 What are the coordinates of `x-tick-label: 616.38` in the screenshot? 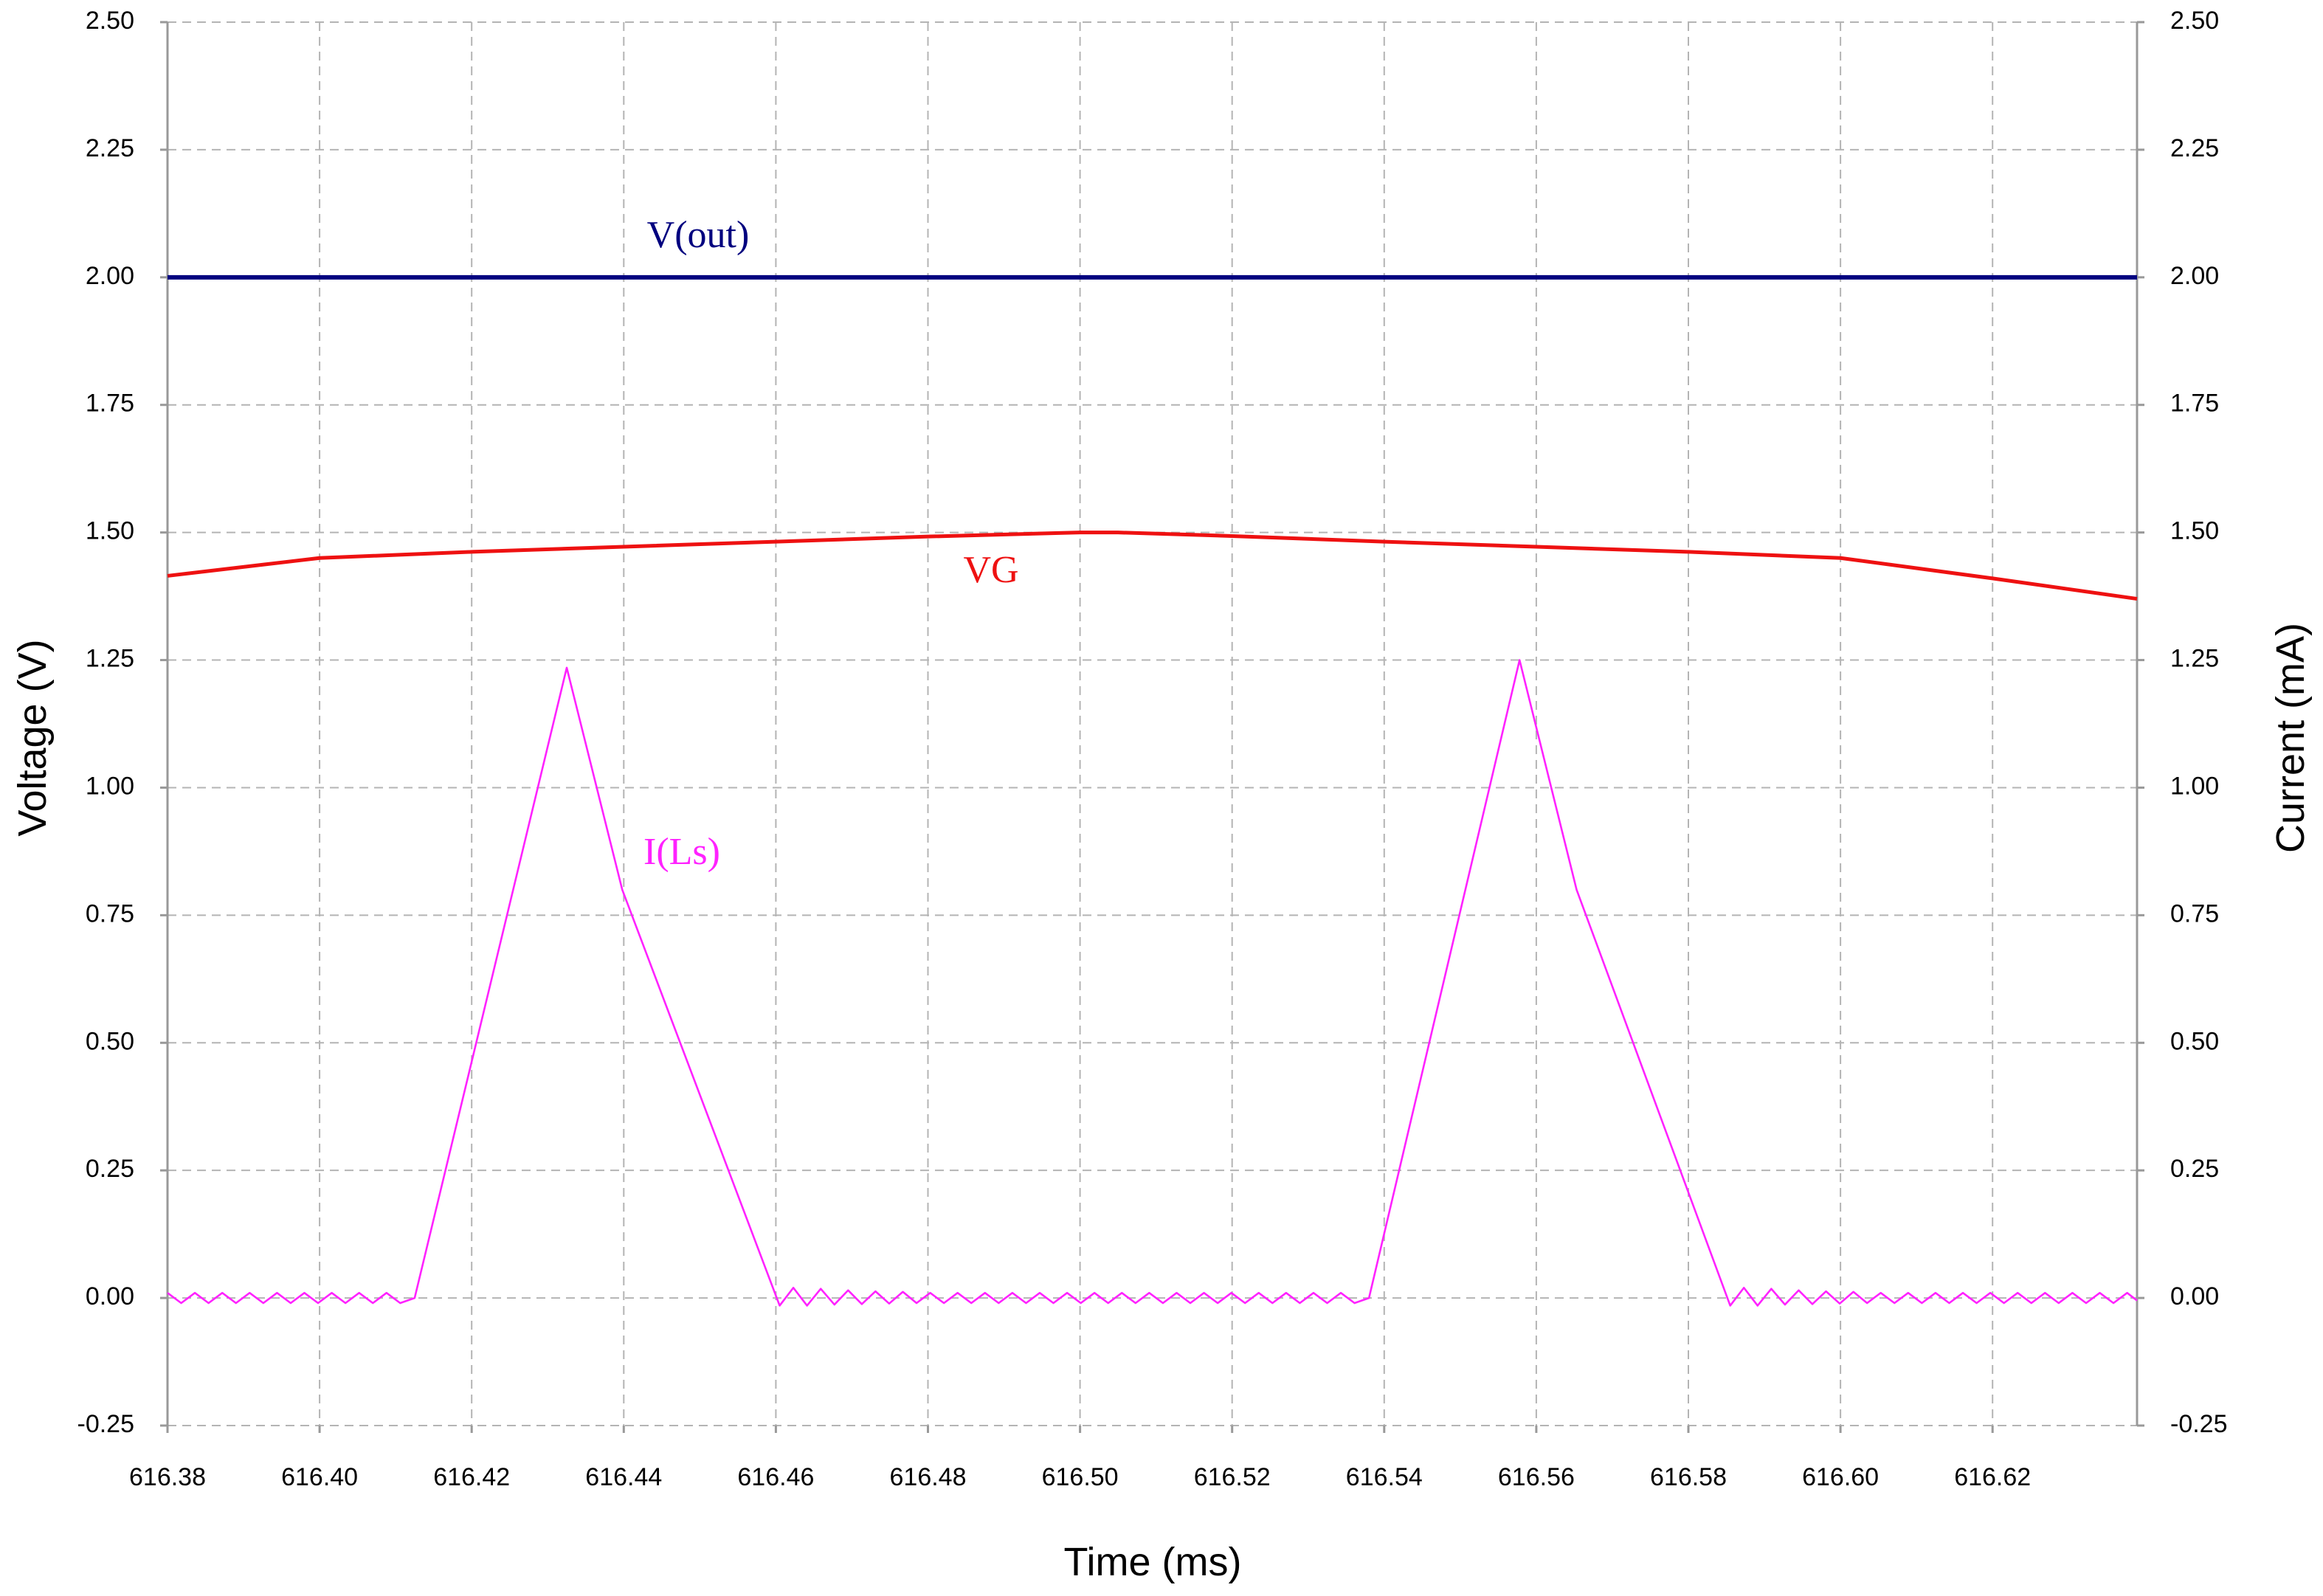 It's located at (167, 1477).